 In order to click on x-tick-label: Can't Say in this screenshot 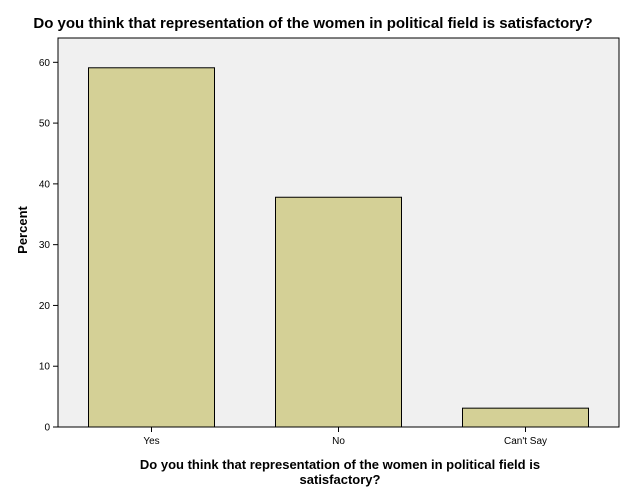, I will do `click(525, 441)`.